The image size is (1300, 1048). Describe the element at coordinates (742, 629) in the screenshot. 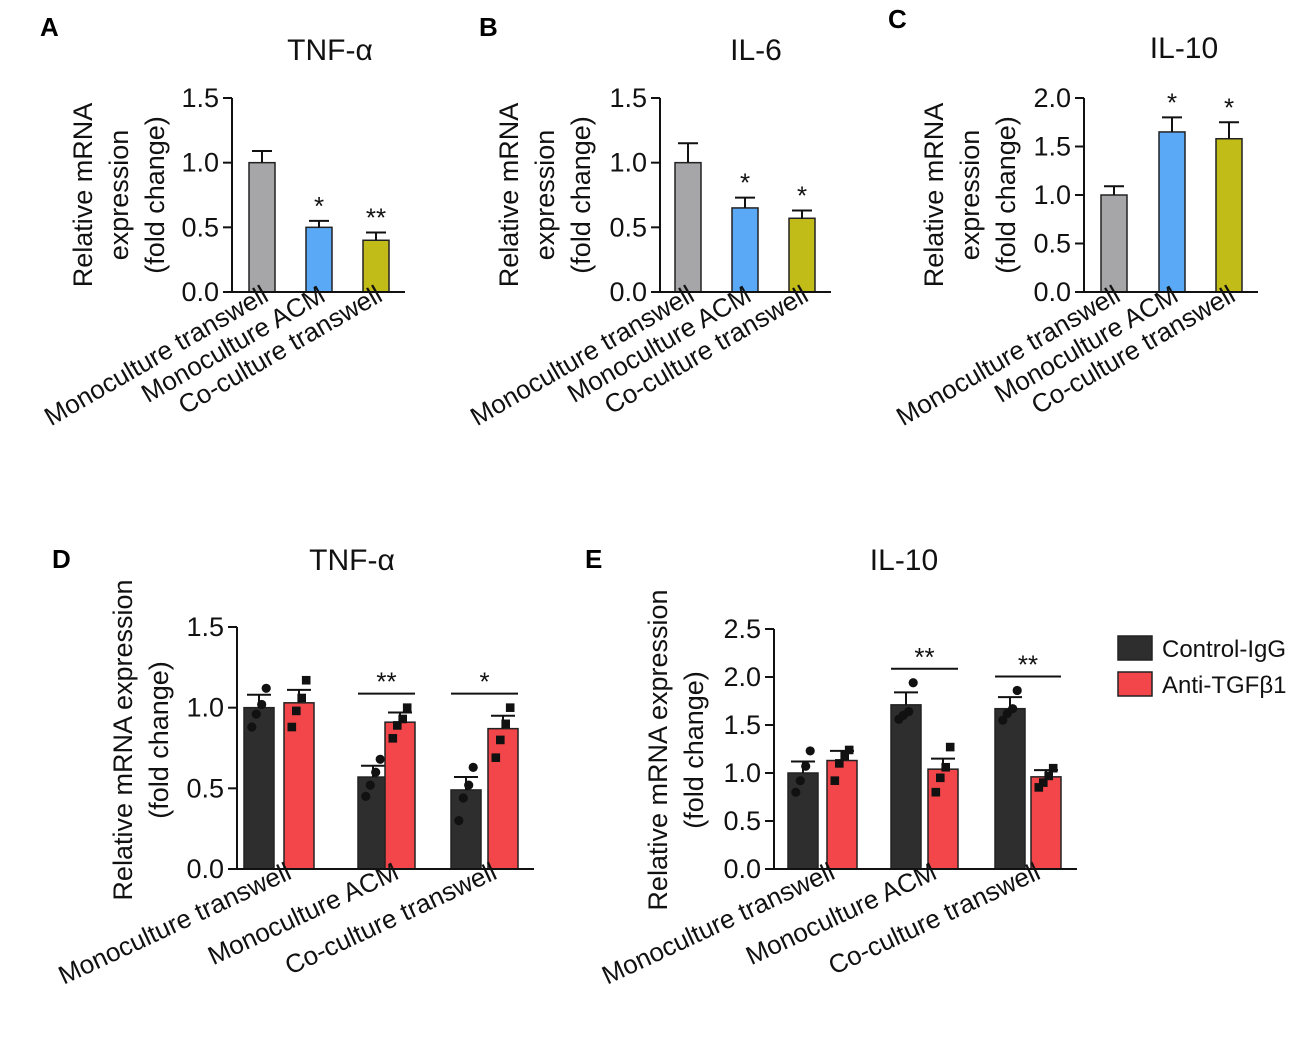

I see `y-tick-label-e: 2.5` at that location.